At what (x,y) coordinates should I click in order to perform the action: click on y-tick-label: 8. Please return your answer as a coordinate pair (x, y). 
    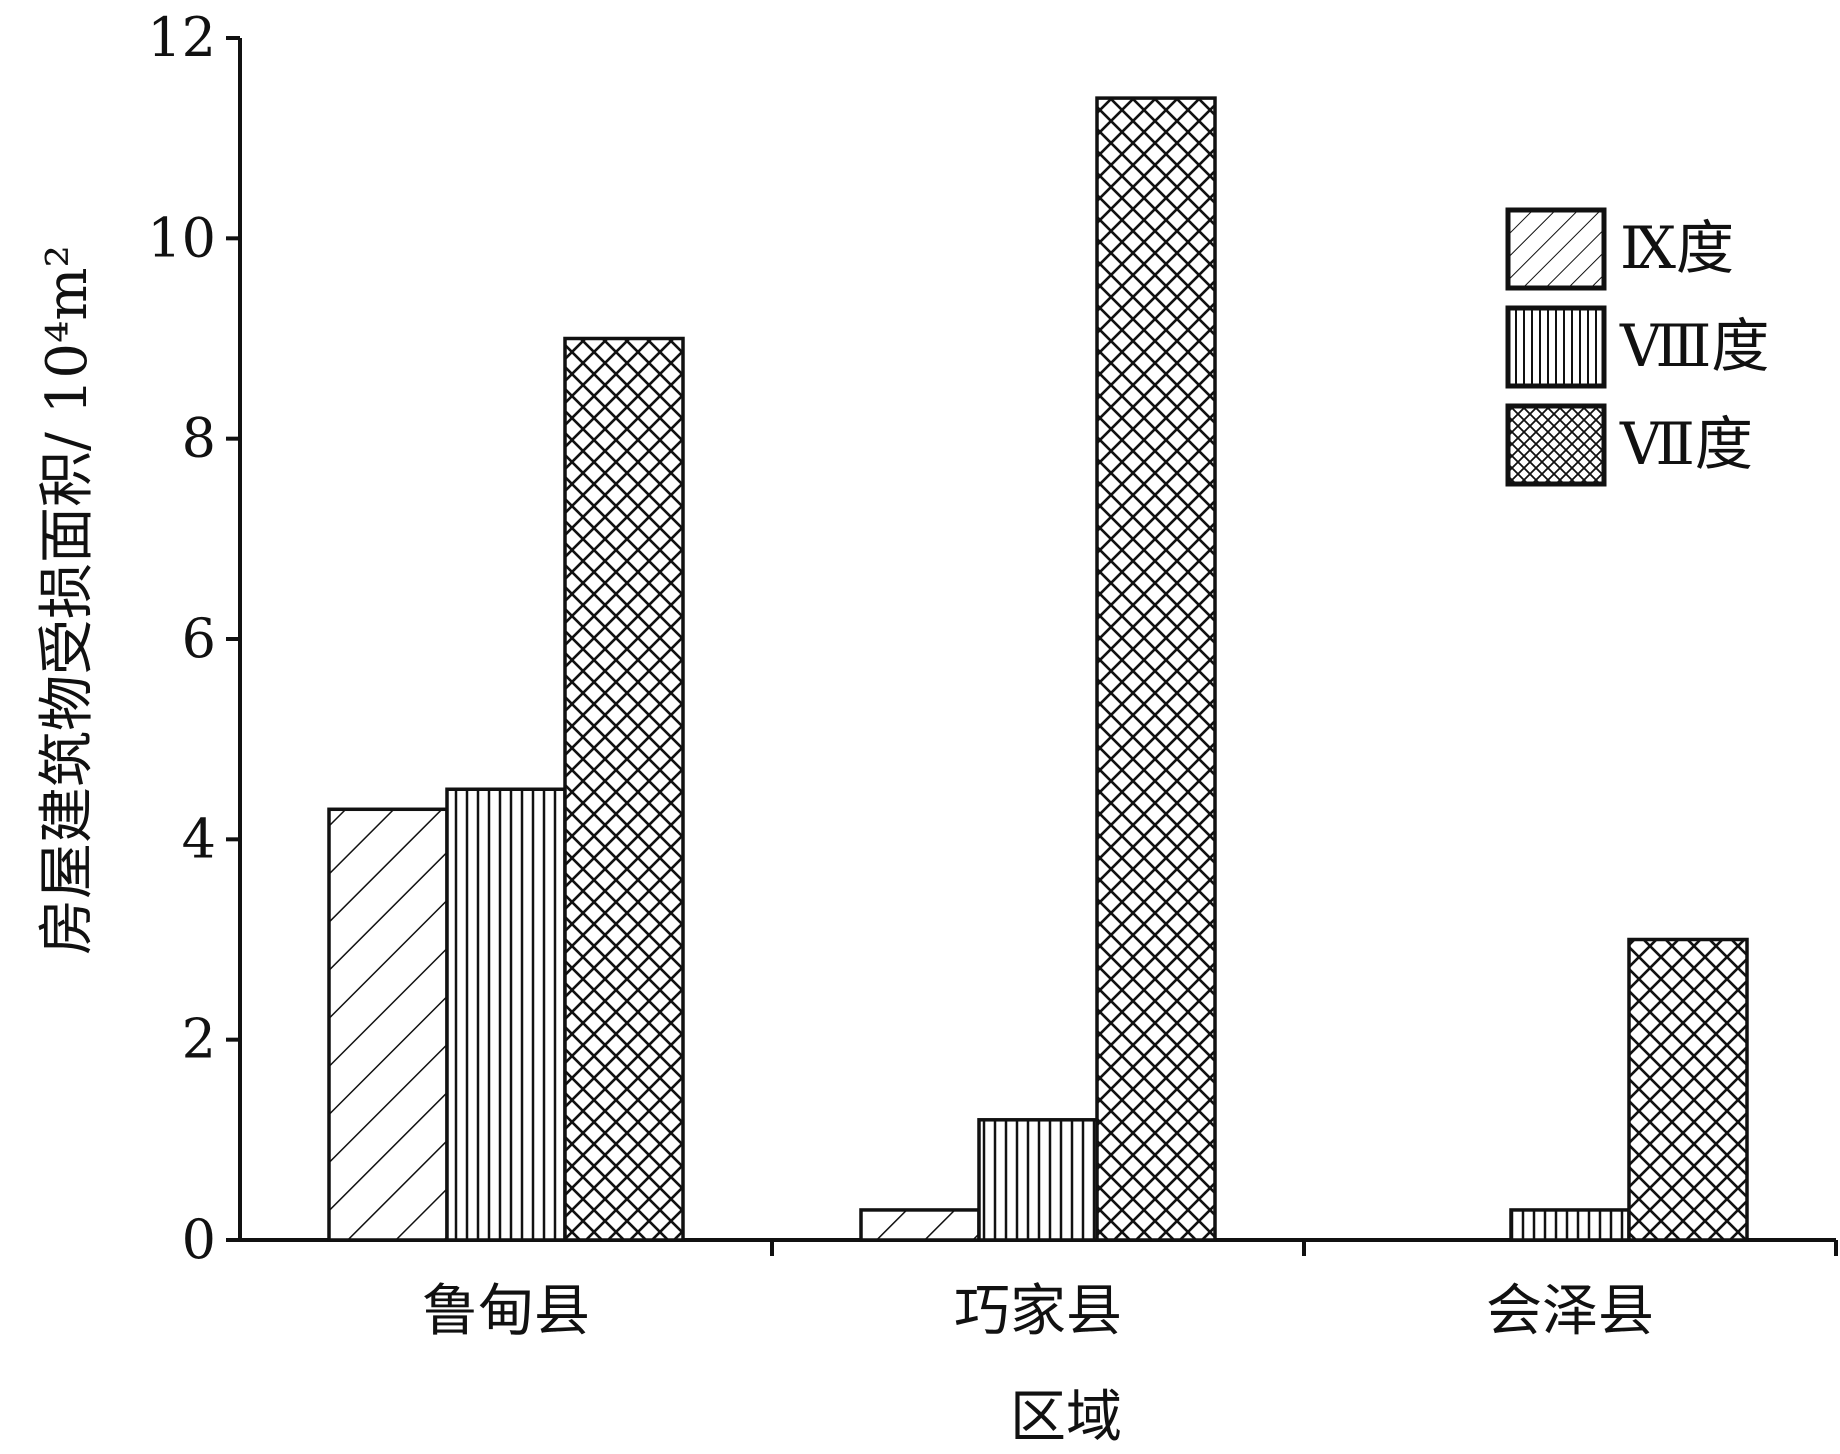
    Looking at the image, I should click on (199, 438).